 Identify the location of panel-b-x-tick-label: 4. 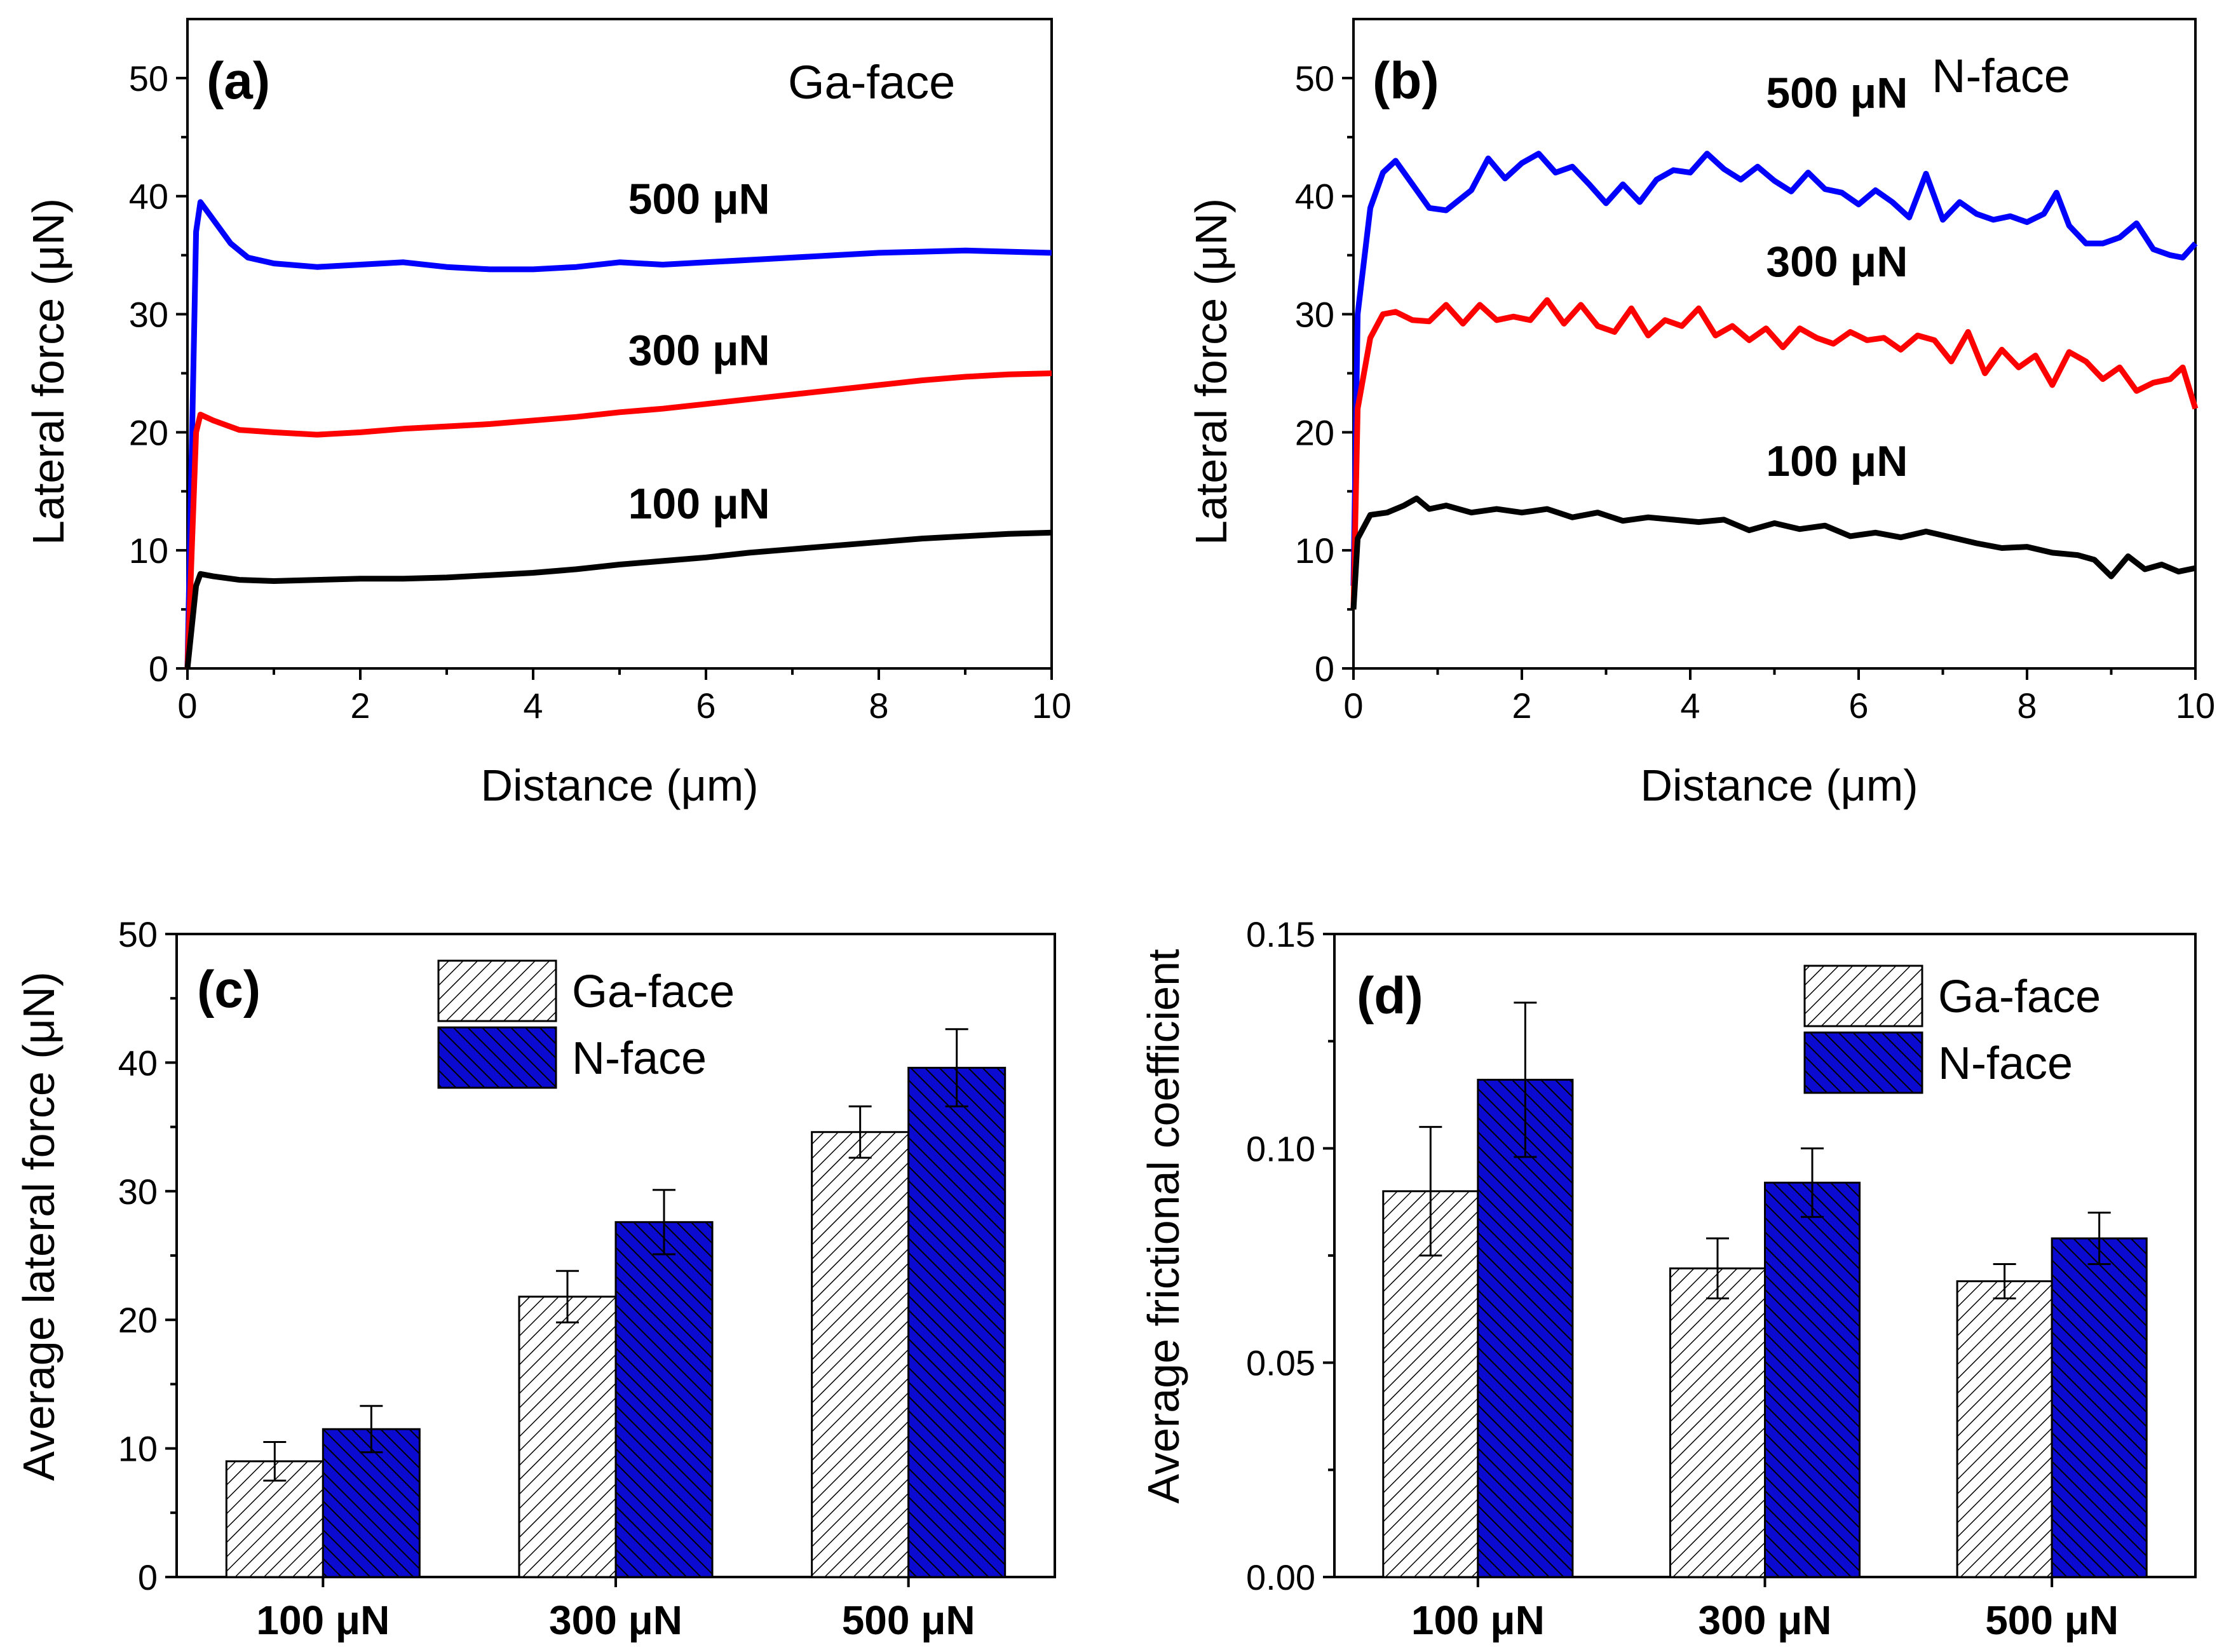
(1690, 706).